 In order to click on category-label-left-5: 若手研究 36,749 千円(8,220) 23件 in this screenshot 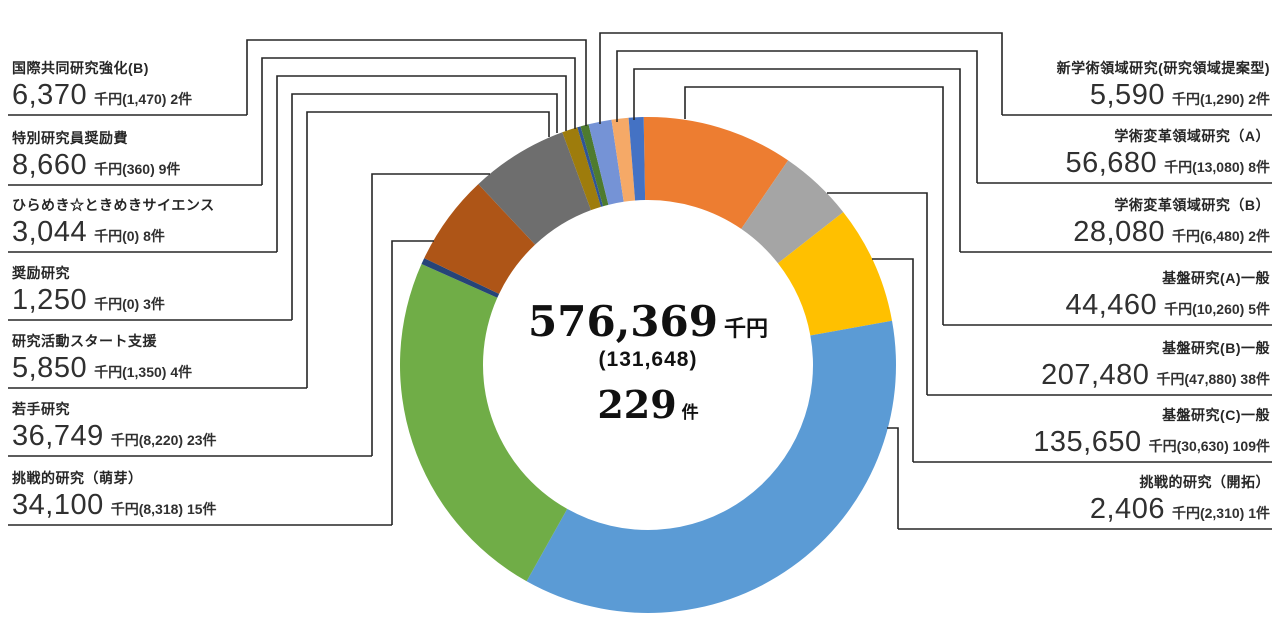, I will do `click(114, 429)`.